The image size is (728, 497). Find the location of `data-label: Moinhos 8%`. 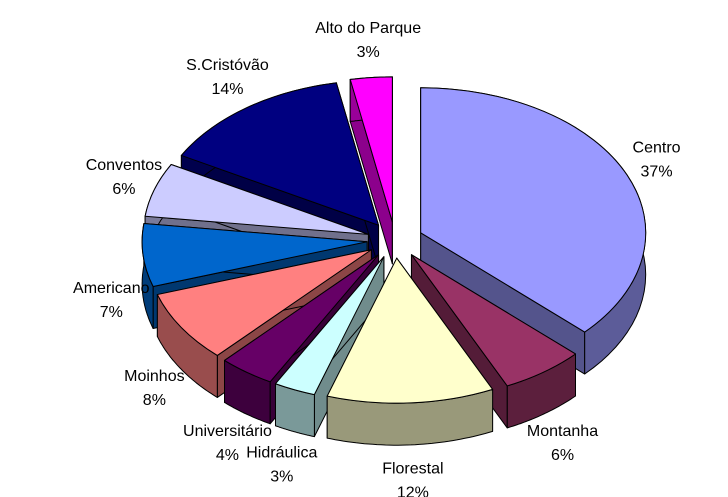

data-label: Moinhos 8% is located at coordinates (154, 388).